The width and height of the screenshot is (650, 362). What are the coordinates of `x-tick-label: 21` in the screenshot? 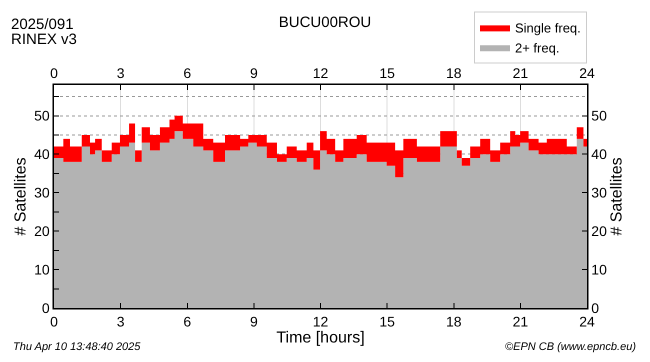 It's located at (520, 72).